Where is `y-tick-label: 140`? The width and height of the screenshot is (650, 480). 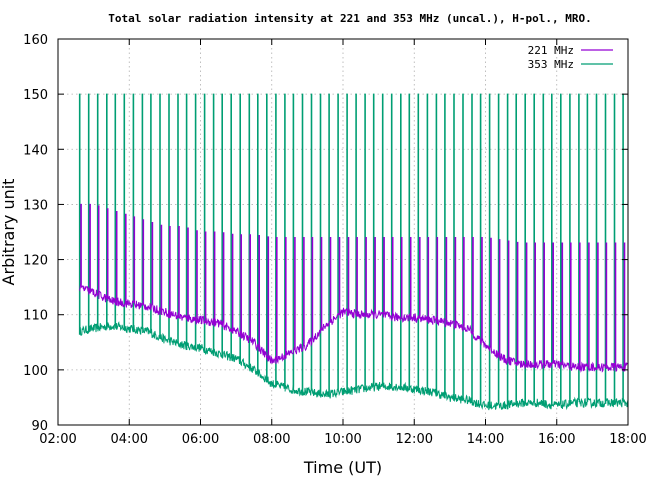 y-tick-label: 140 is located at coordinates (35, 150).